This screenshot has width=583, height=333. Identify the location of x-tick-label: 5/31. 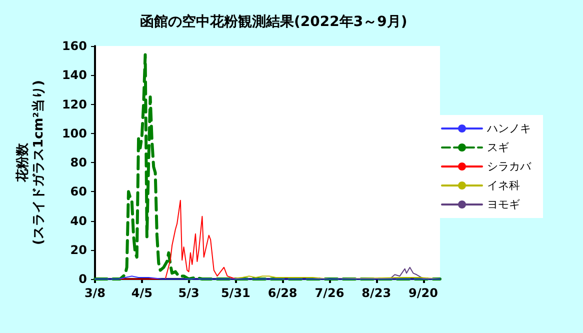
(235, 293).